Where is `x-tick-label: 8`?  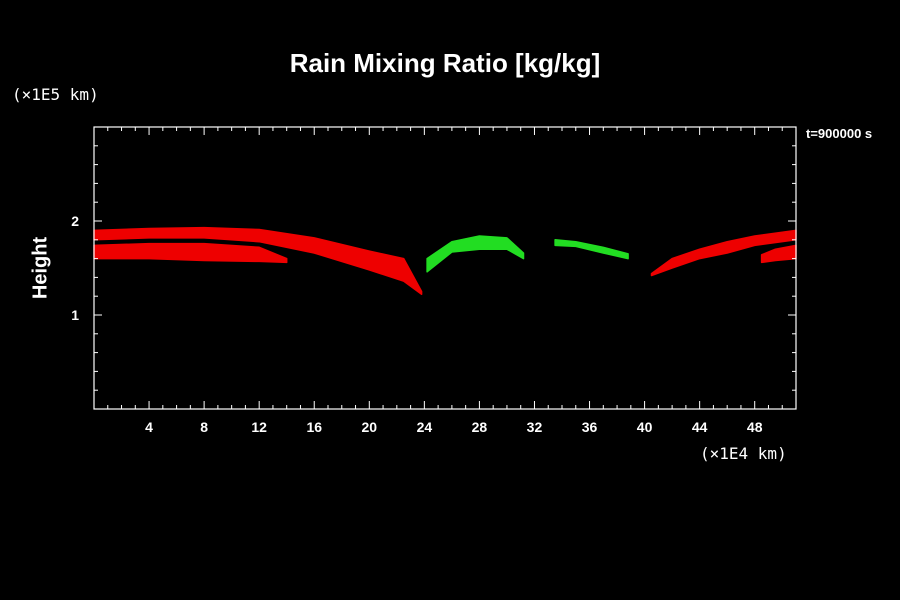 x-tick-label: 8 is located at coordinates (204, 427).